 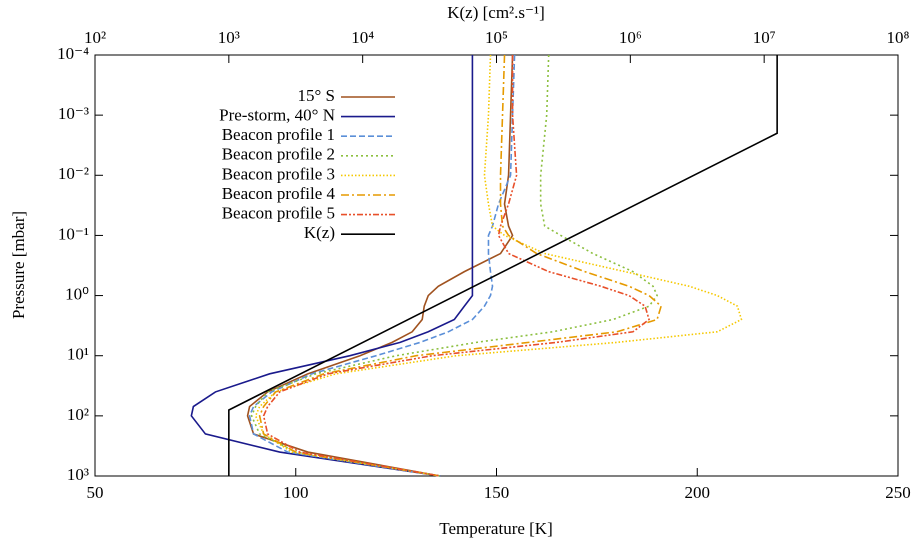 What do you see at coordinates (698, 492) in the screenshot?
I see `x-tick-label: 200` at bounding box center [698, 492].